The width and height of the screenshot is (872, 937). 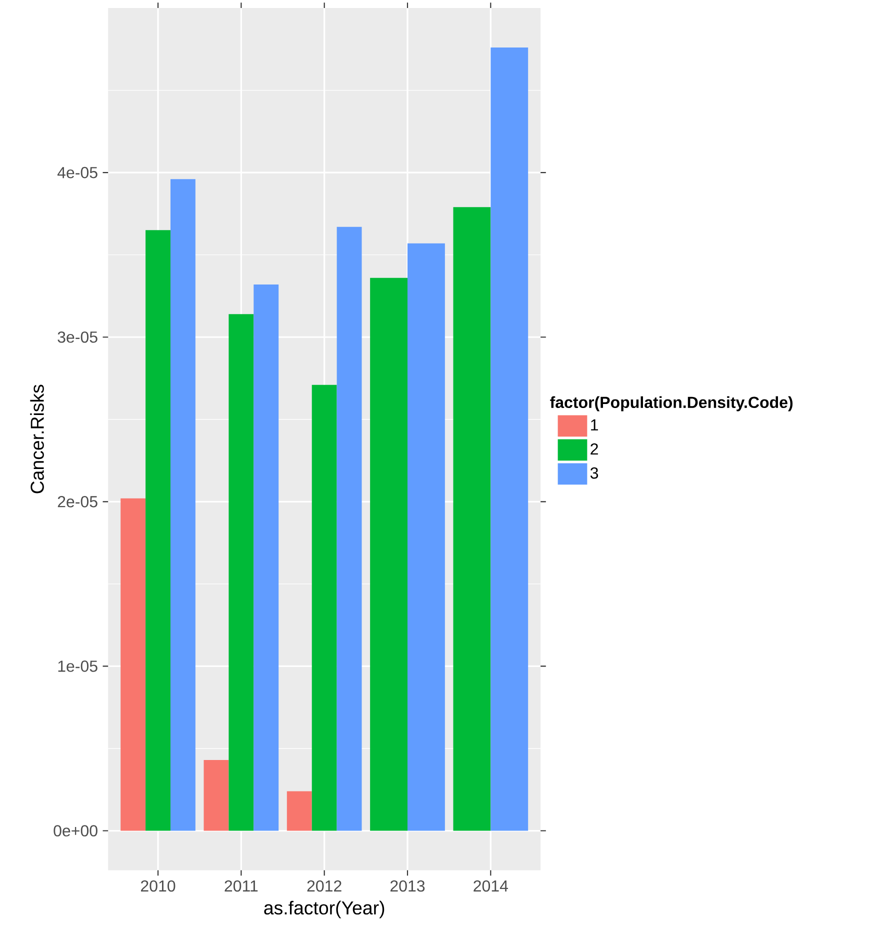 What do you see at coordinates (594, 449) in the screenshot?
I see `legend-label: 2` at bounding box center [594, 449].